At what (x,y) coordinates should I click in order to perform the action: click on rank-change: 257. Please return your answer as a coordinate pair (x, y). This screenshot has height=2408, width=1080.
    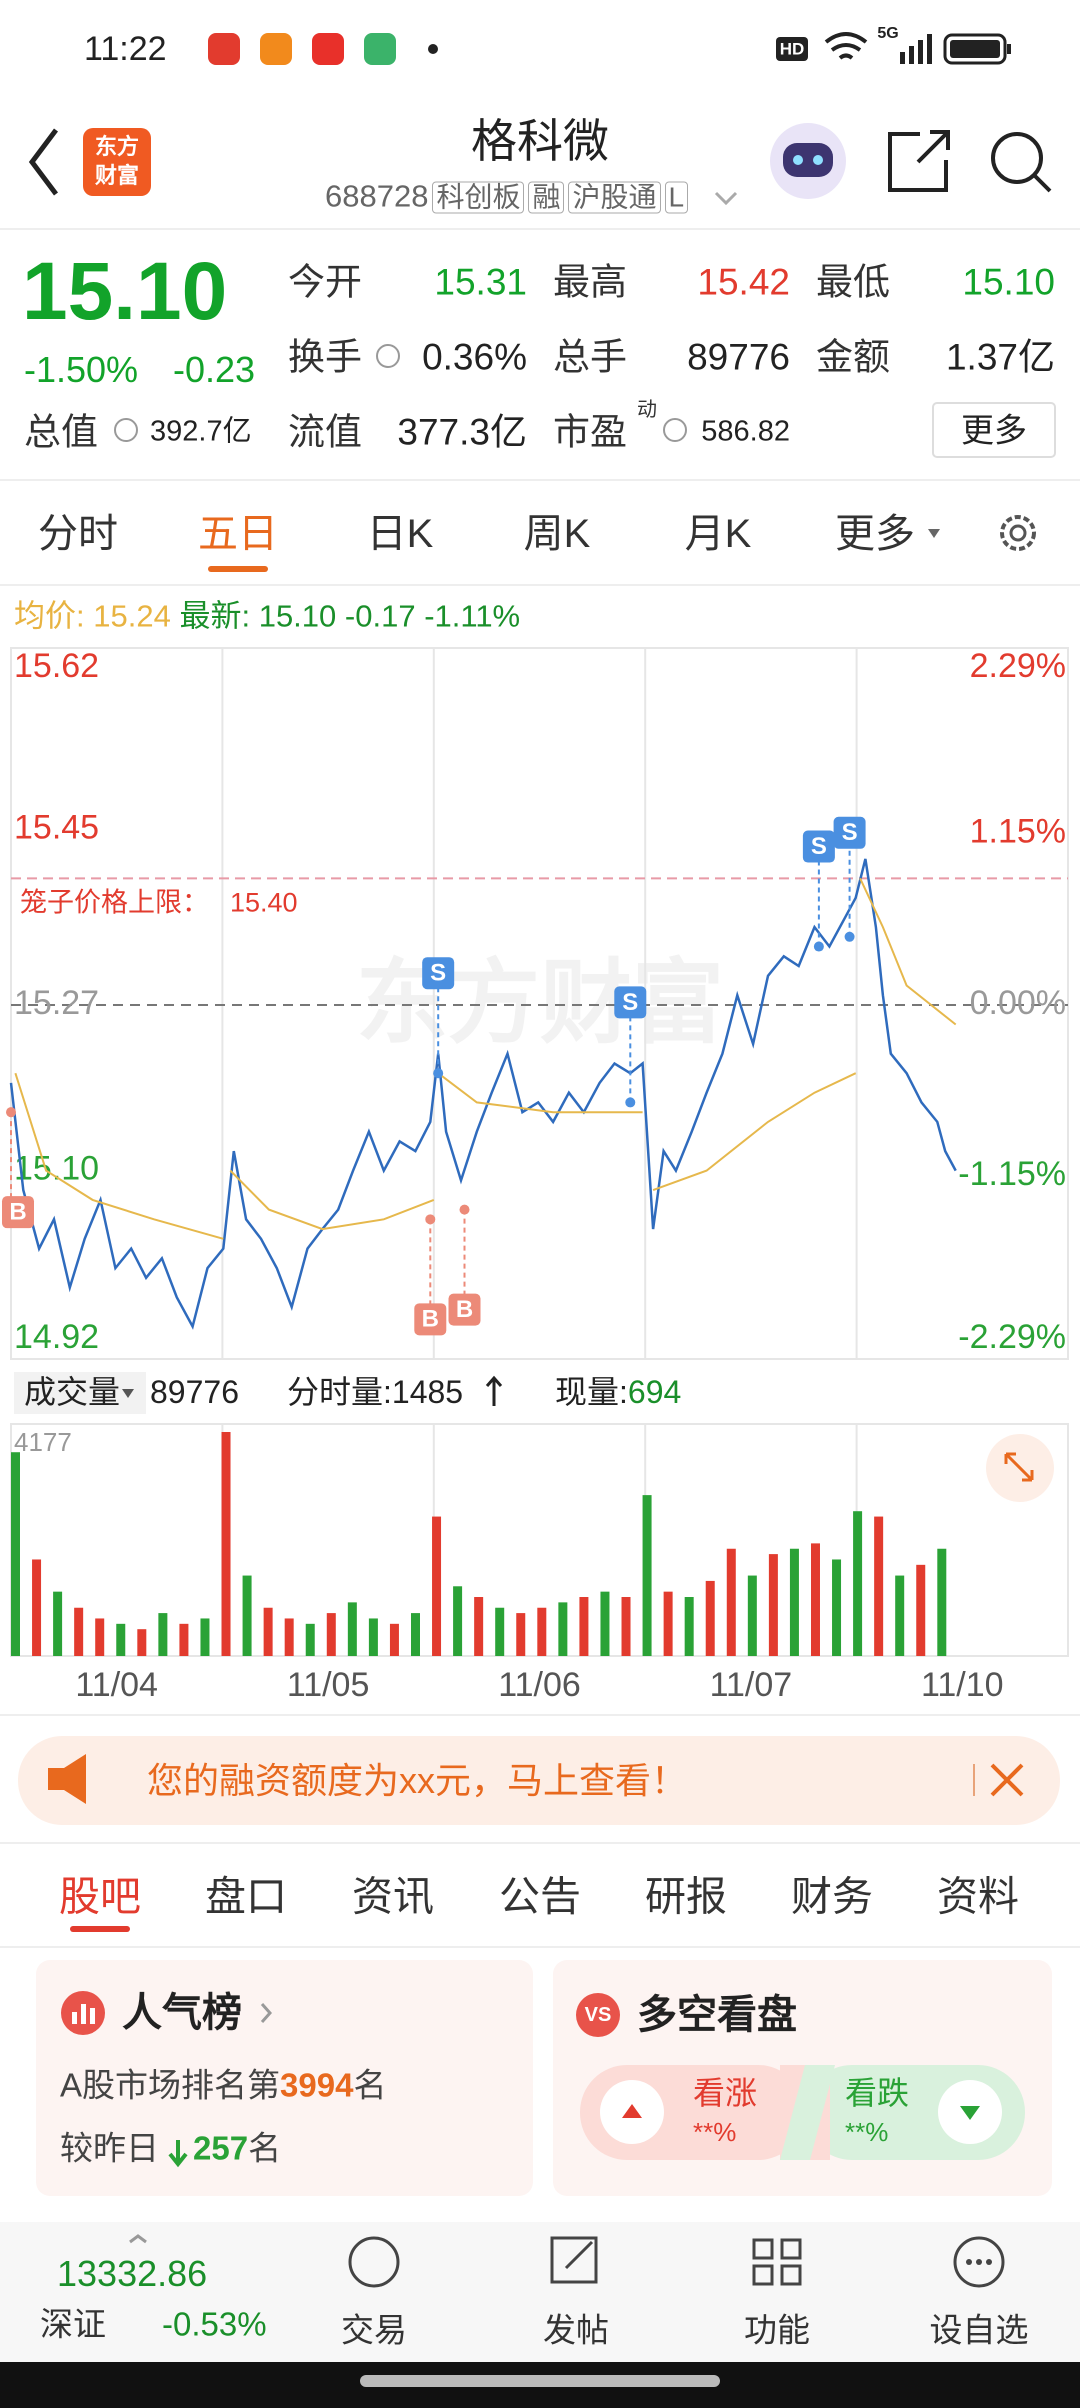
    Looking at the image, I should click on (221, 2148).